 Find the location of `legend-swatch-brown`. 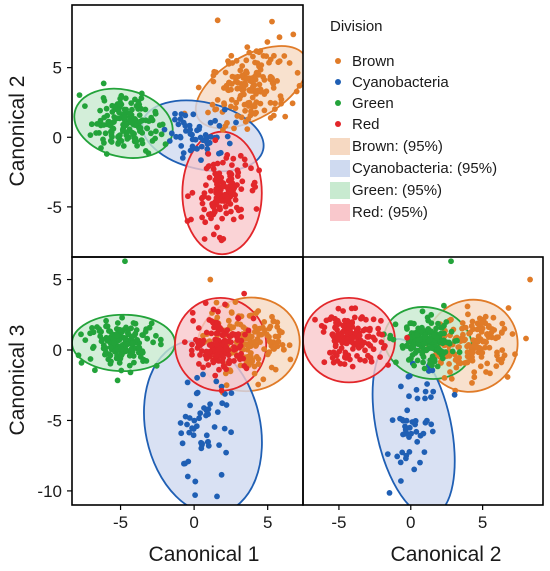

legend-swatch-brown is located at coordinates (340, 146).